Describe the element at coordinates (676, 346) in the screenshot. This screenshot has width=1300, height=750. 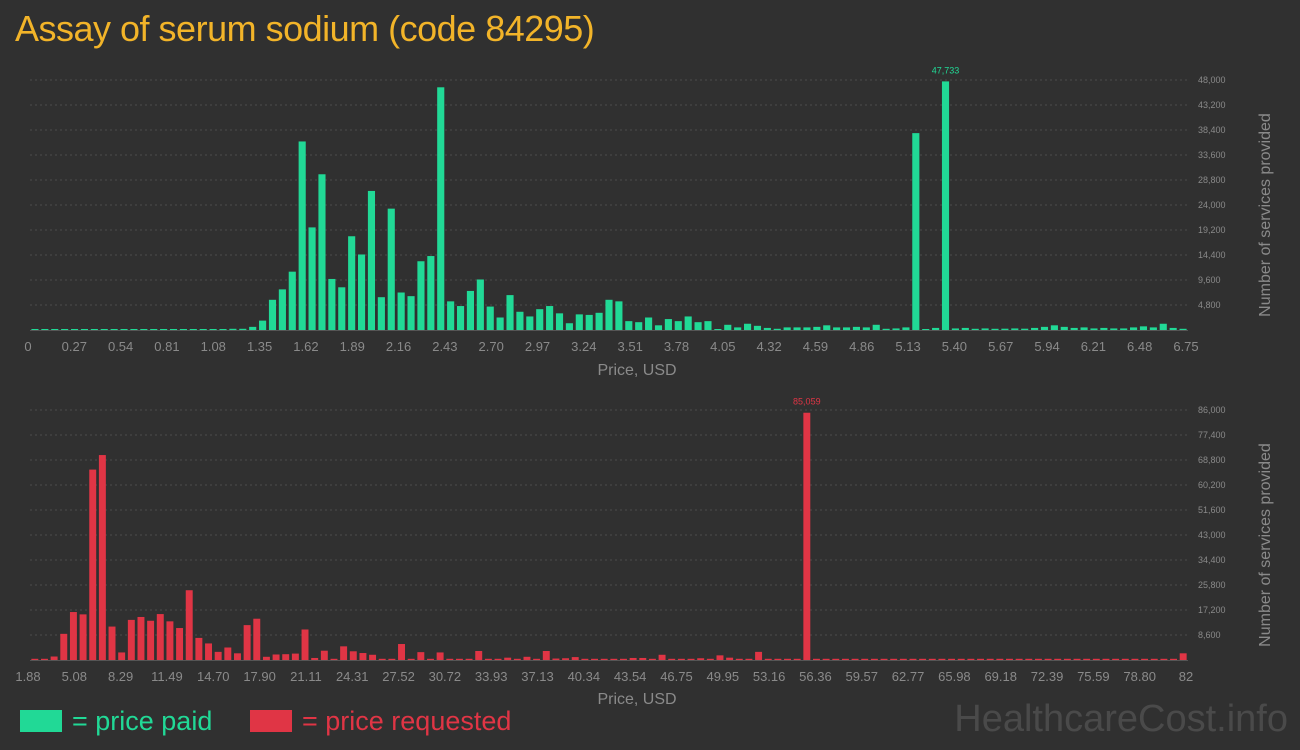
I see `x-tick-label: 3.78` at that location.